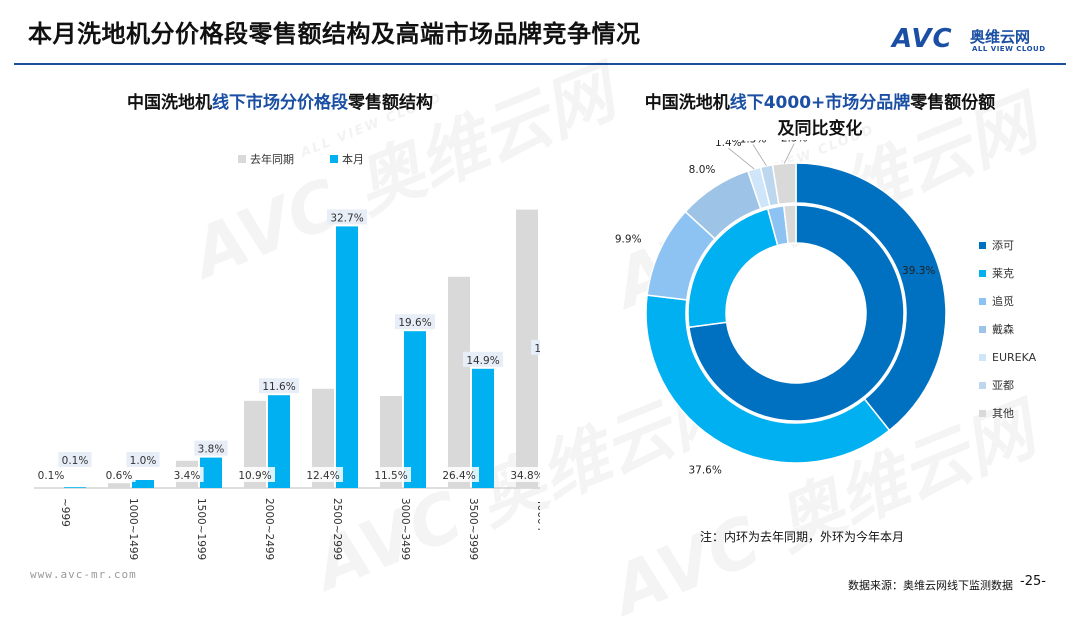  Describe the element at coordinates (65, 512) in the screenshot. I see `category-tick-label: ~999` at that location.